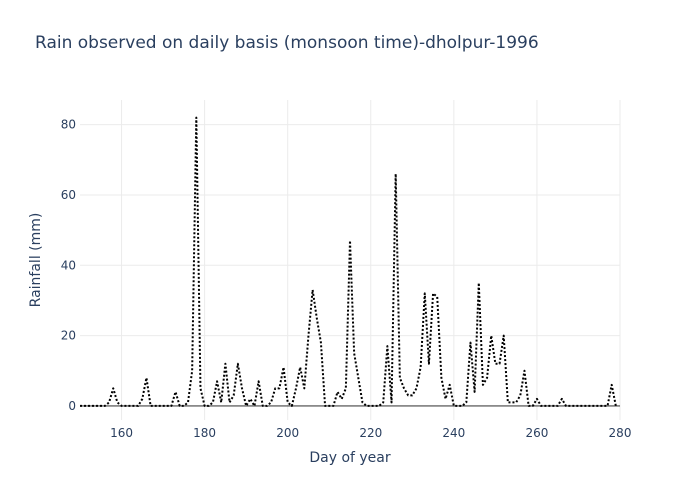 Image resolution: width=700 pixels, height=500 pixels. Describe the element at coordinates (121, 433) in the screenshot. I see `x-tick-label: 160` at that location.